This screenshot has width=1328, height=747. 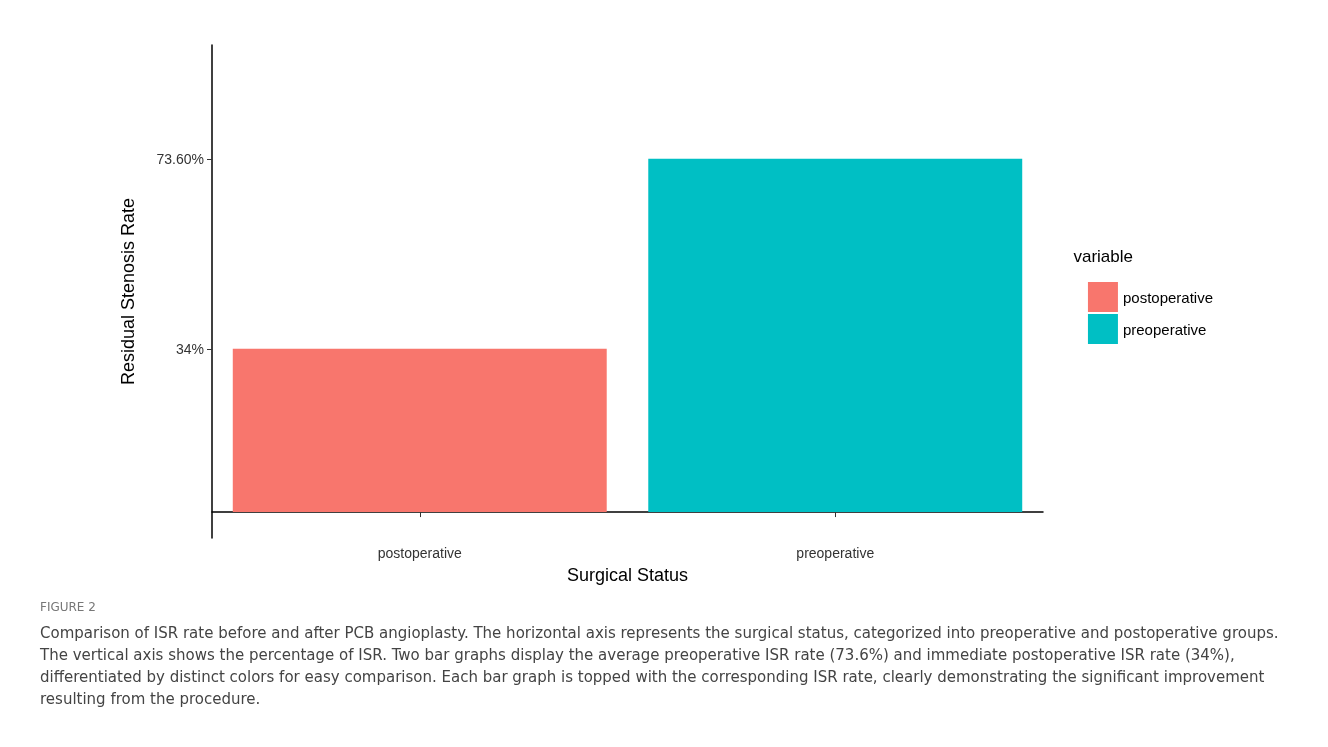 I want to click on x-axis-title: Surgical Status, so click(x=627, y=575).